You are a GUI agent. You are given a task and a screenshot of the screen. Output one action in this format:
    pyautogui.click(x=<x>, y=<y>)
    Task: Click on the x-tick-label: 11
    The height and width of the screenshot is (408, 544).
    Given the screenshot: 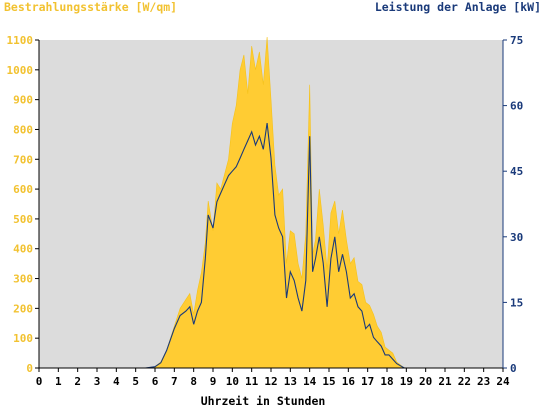 What is the action you would take?
    pyautogui.click(x=252, y=381)
    